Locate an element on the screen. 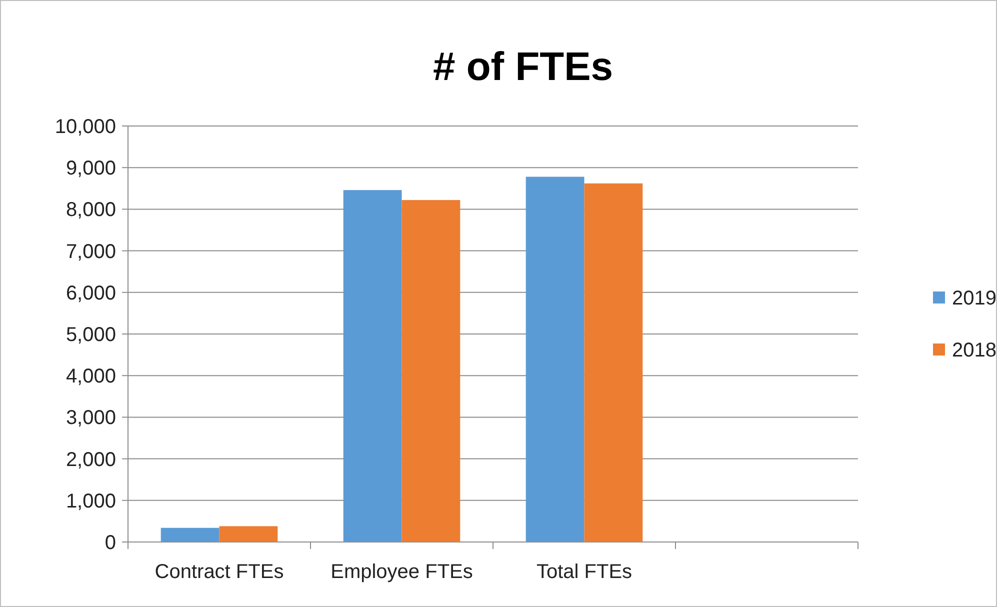 This screenshot has height=607, width=997. legend-label: 2018 is located at coordinates (974, 351).